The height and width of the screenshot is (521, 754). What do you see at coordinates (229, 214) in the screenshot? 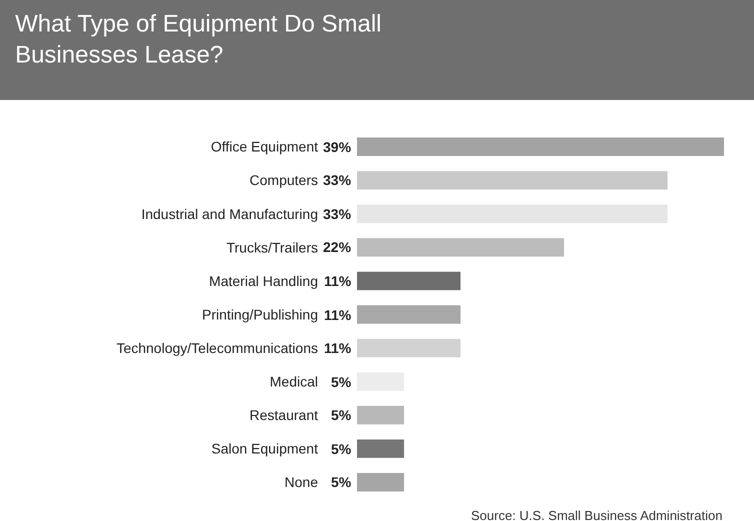
I see `y-tick-label: Industrial and Manufacturing` at bounding box center [229, 214].